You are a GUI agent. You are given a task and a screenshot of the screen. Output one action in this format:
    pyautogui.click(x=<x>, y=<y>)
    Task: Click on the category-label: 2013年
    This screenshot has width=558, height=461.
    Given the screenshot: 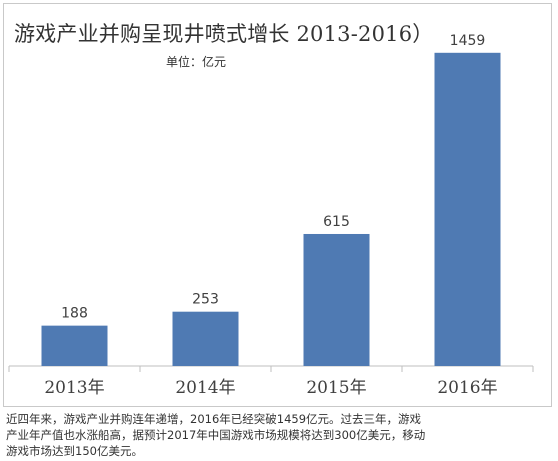 What is the action you would take?
    pyautogui.click(x=74, y=388)
    